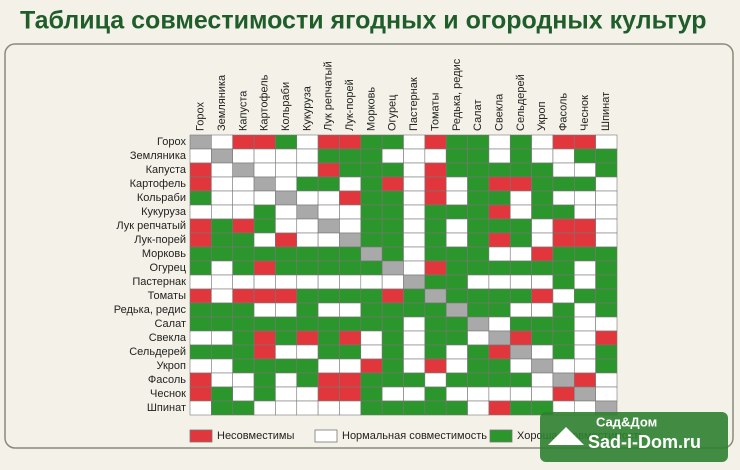 This screenshot has height=470, width=740. I want to click on column-label: Лук-порей, so click(350, 105).